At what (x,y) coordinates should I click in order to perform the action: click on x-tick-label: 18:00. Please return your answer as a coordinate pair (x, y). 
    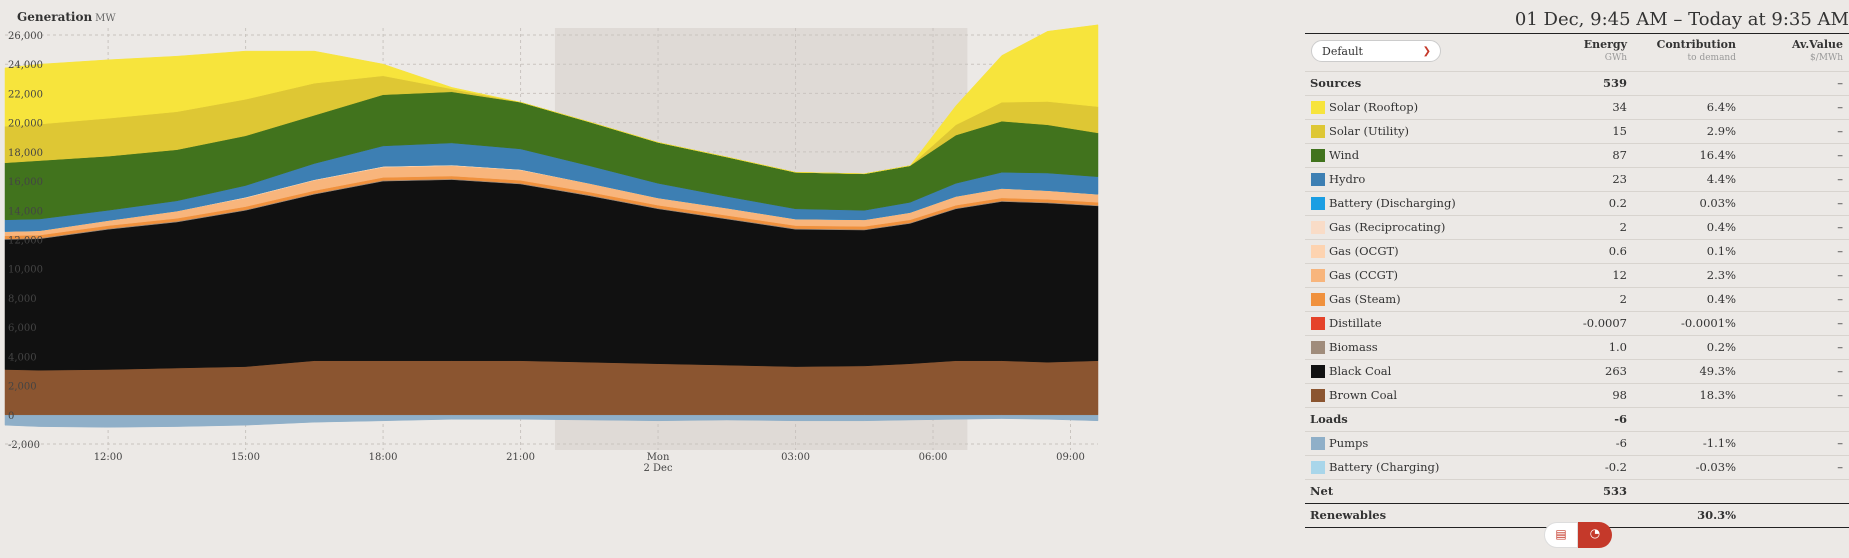
    Looking at the image, I should click on (383, 457).